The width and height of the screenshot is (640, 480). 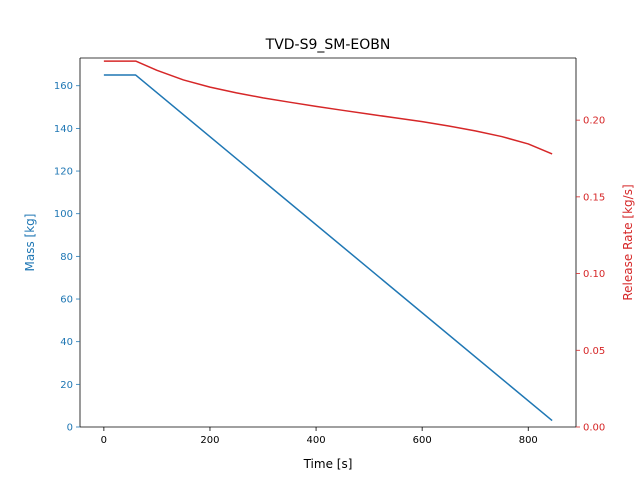 What do you see at coordinates (209, 440) in the screenshot?
I see `x-tick-label: 200` at bounding box center [209, 440].